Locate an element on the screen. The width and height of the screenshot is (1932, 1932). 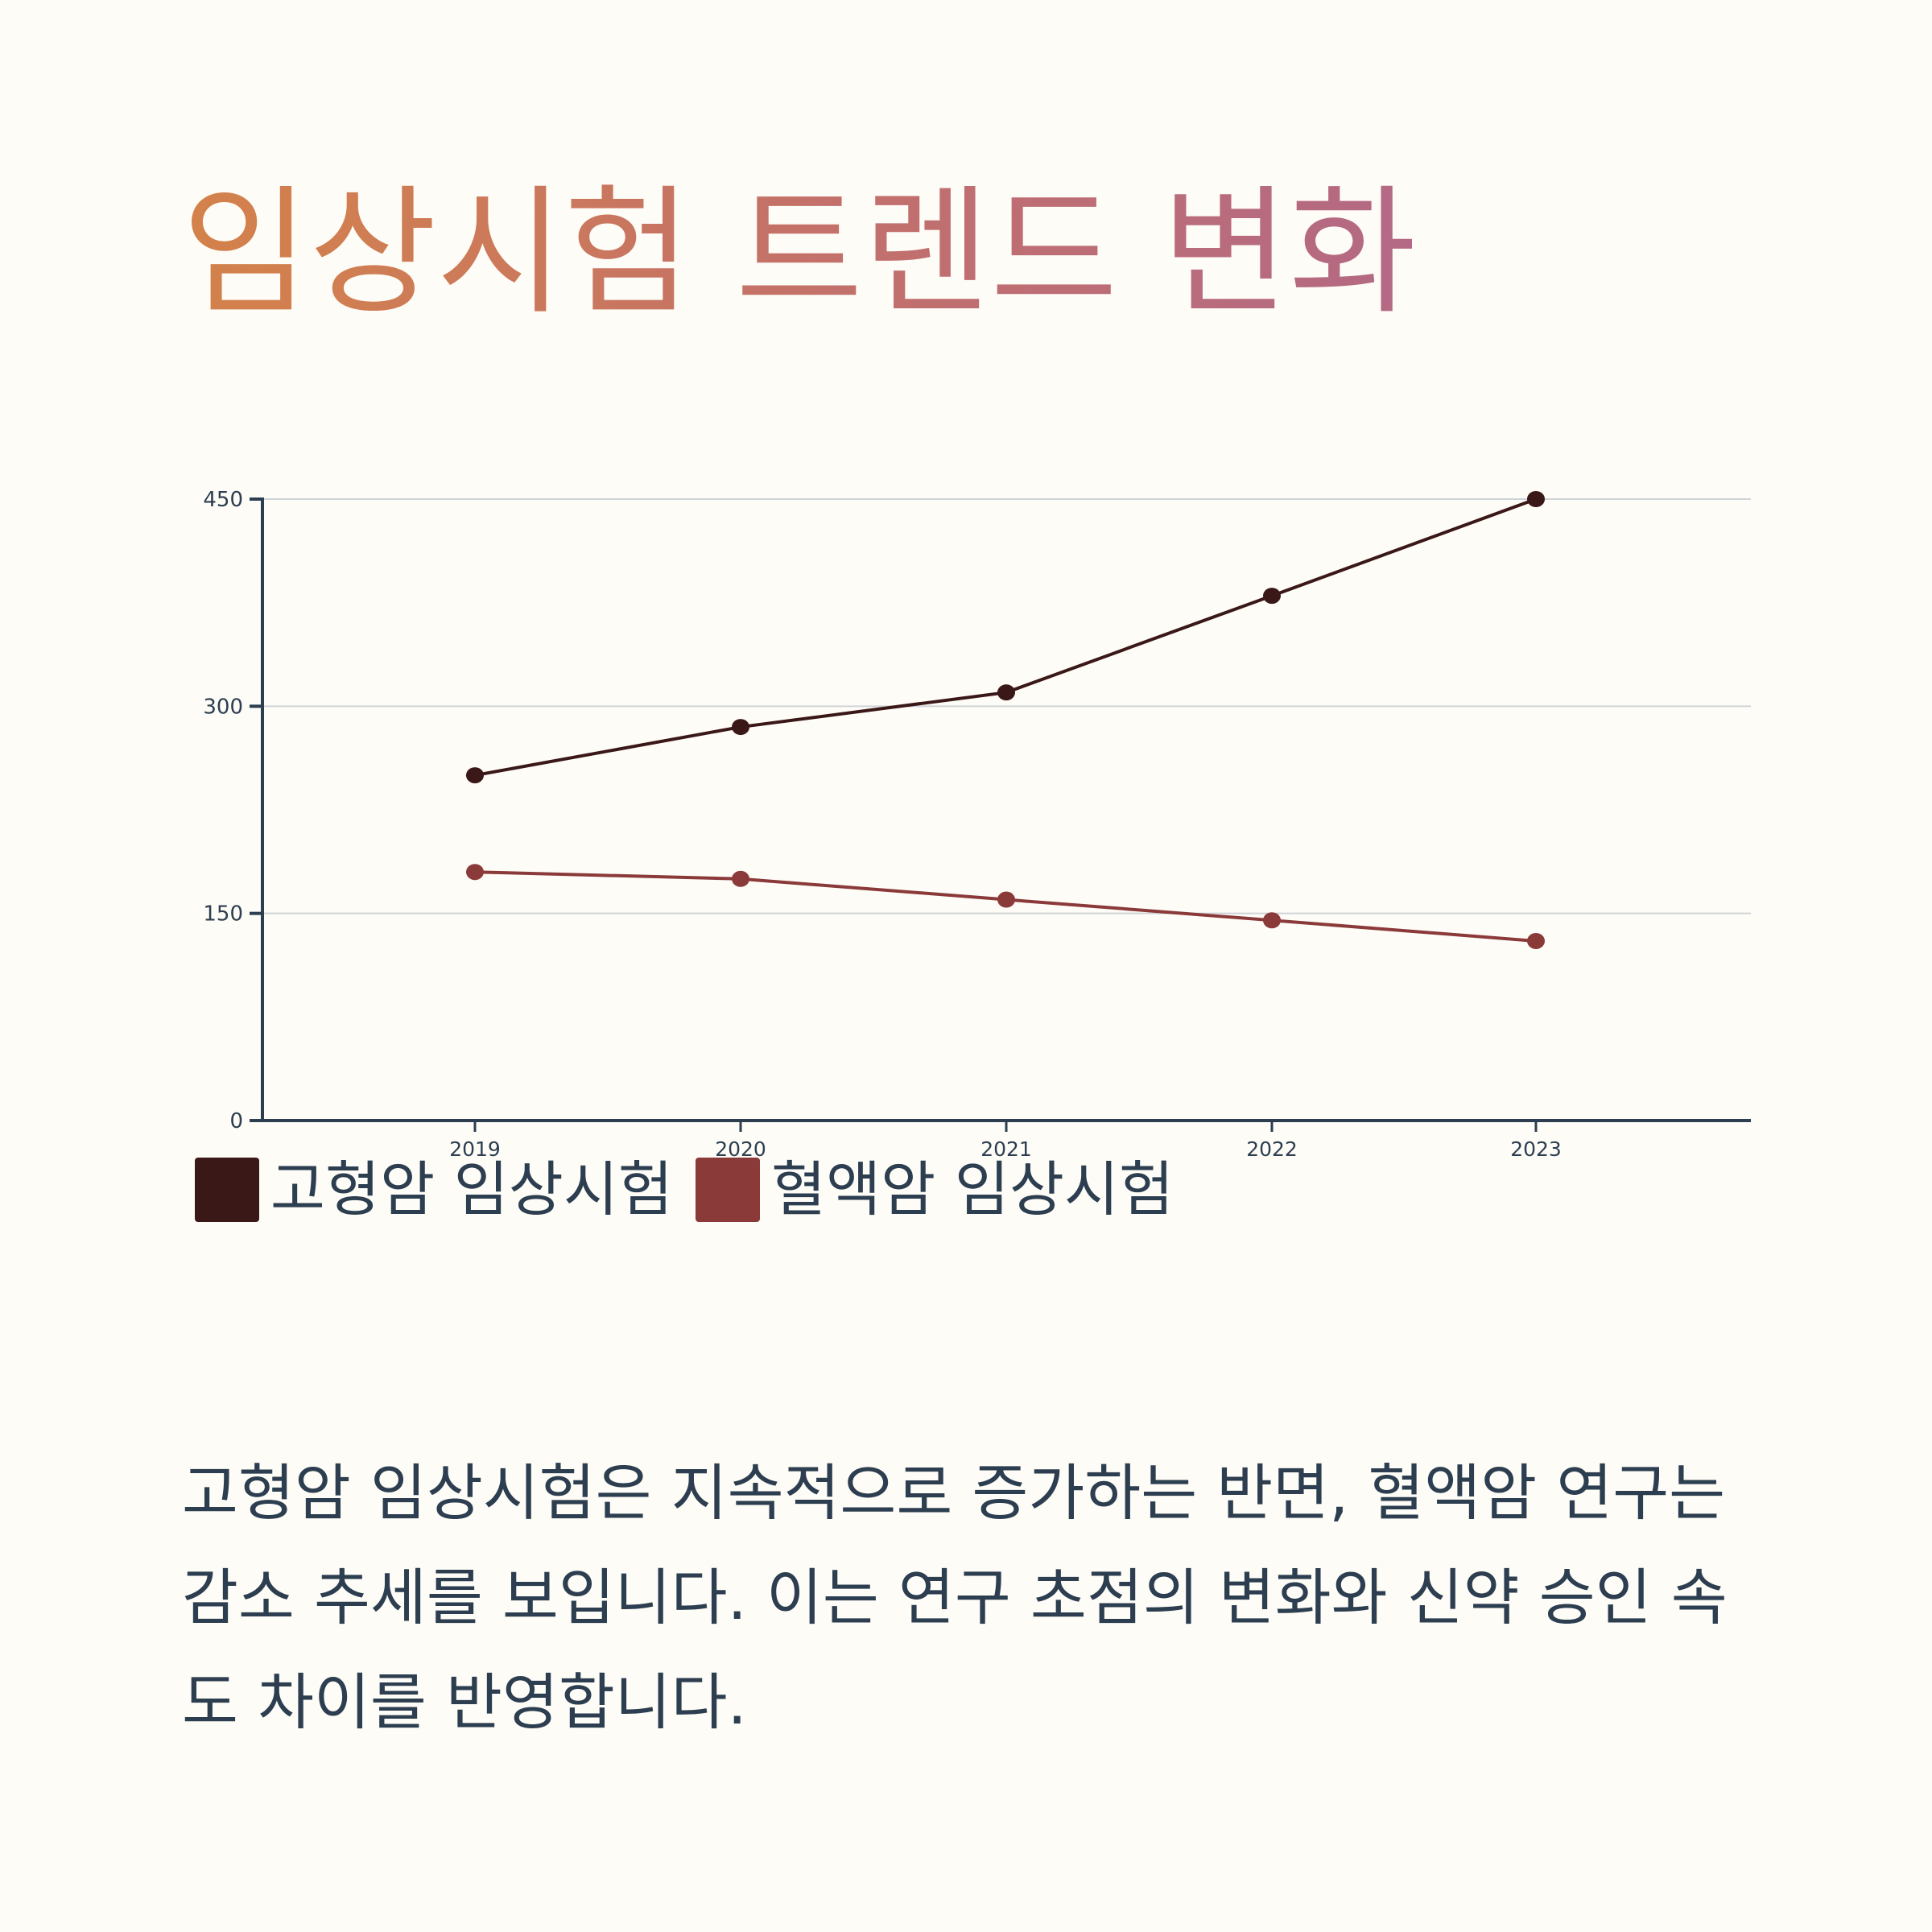
xtick-label-2019: 2019 is located at coordinates (475, 1149).